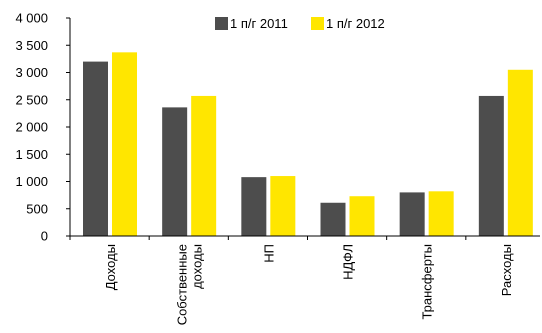  What do you see at coordinates (37, 208) in the screenshot?
I see `y-tick-label: 500` at bounding box center [37, 208].